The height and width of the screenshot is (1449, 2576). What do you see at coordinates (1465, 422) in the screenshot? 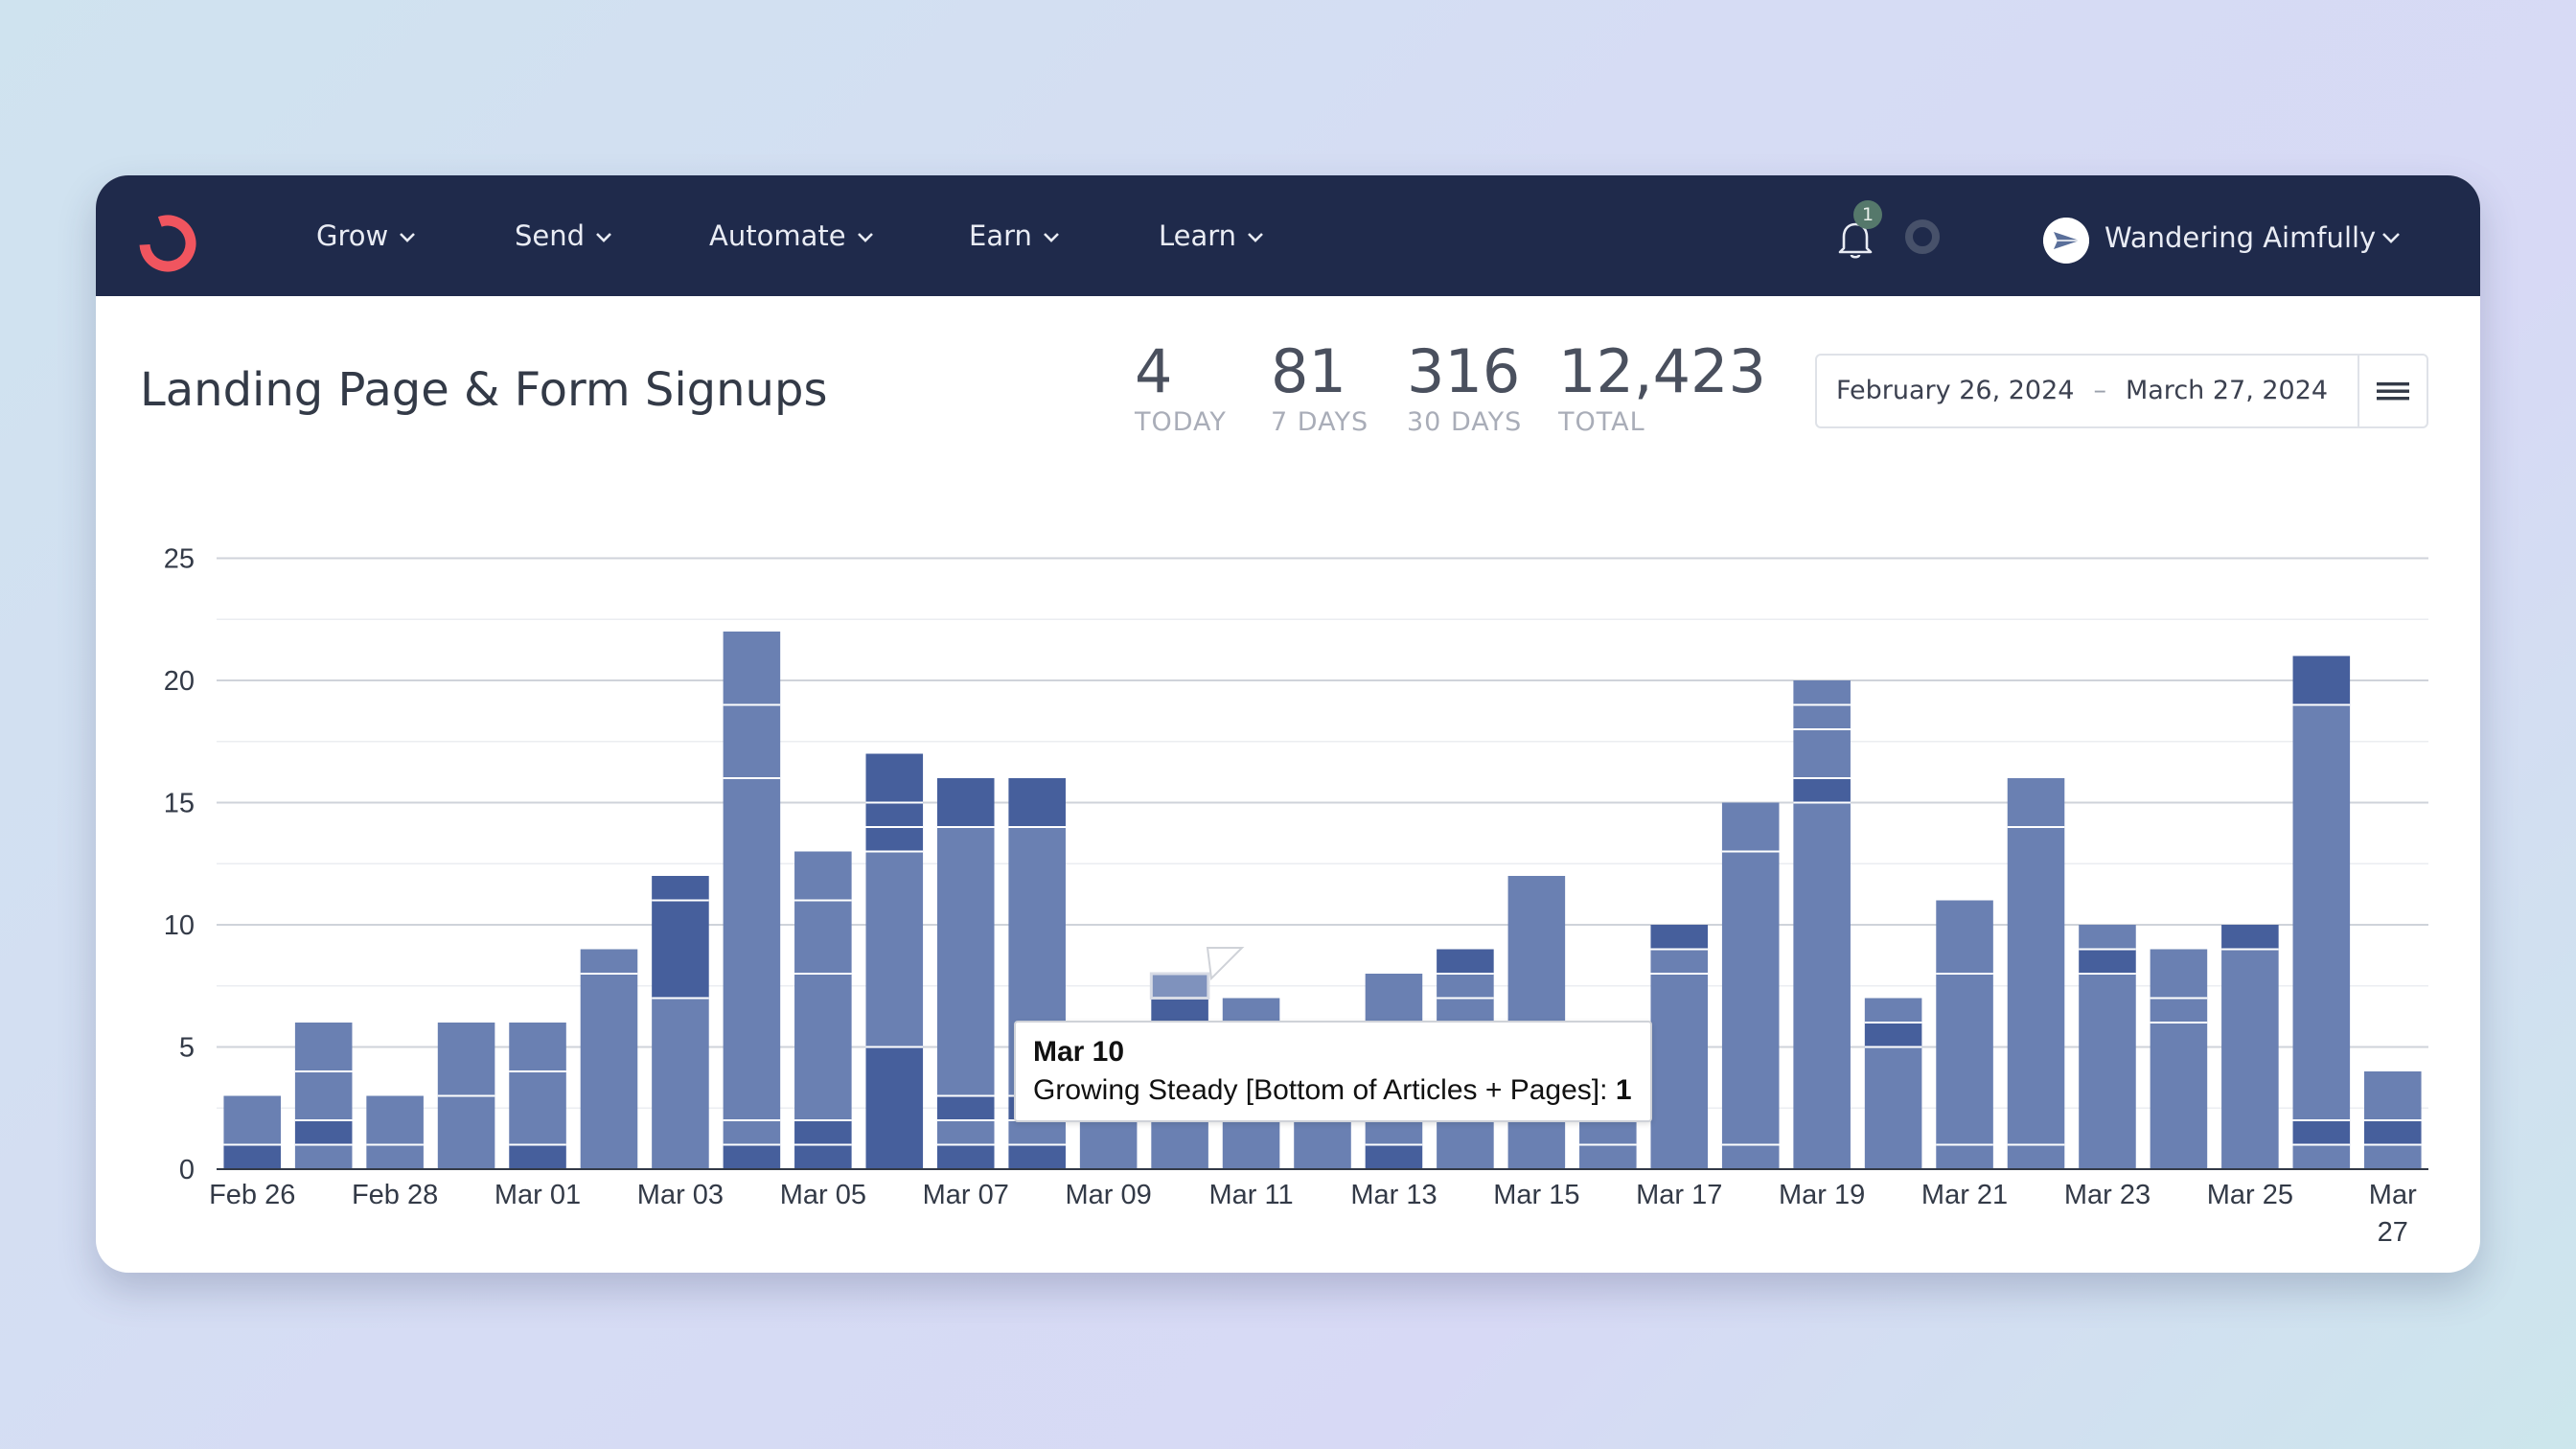
I see `stat-label: 30 DAYS` at bounding box center [1465, 422].